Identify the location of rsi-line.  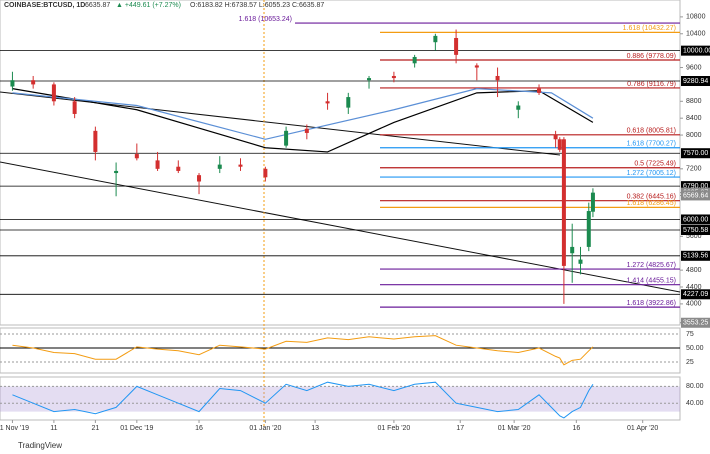
(303, 350).